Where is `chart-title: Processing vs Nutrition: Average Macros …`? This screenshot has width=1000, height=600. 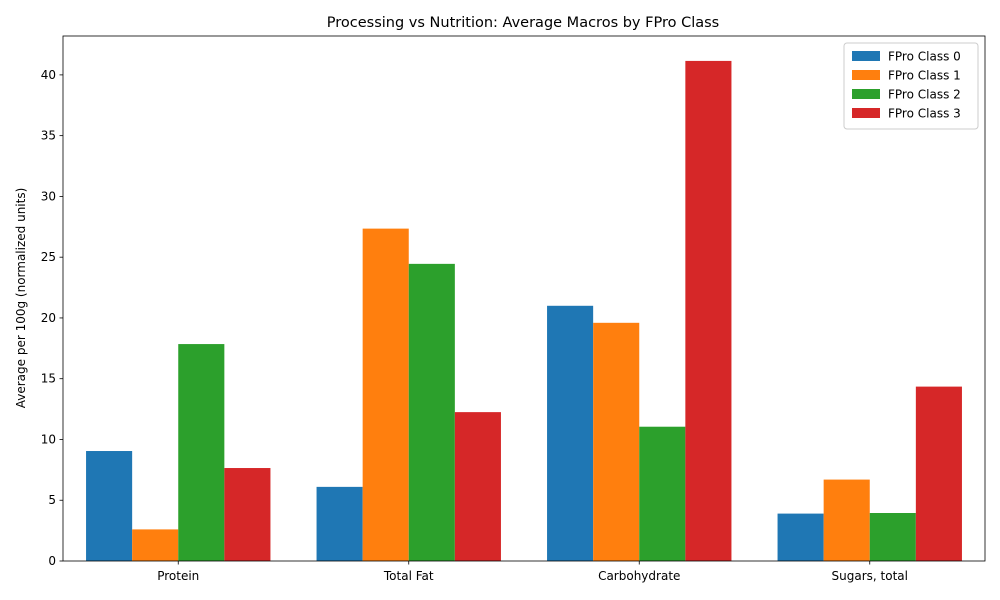
chart-title: Processing vs Nutrition: Average Macros … is located at coordinates (523, 23).